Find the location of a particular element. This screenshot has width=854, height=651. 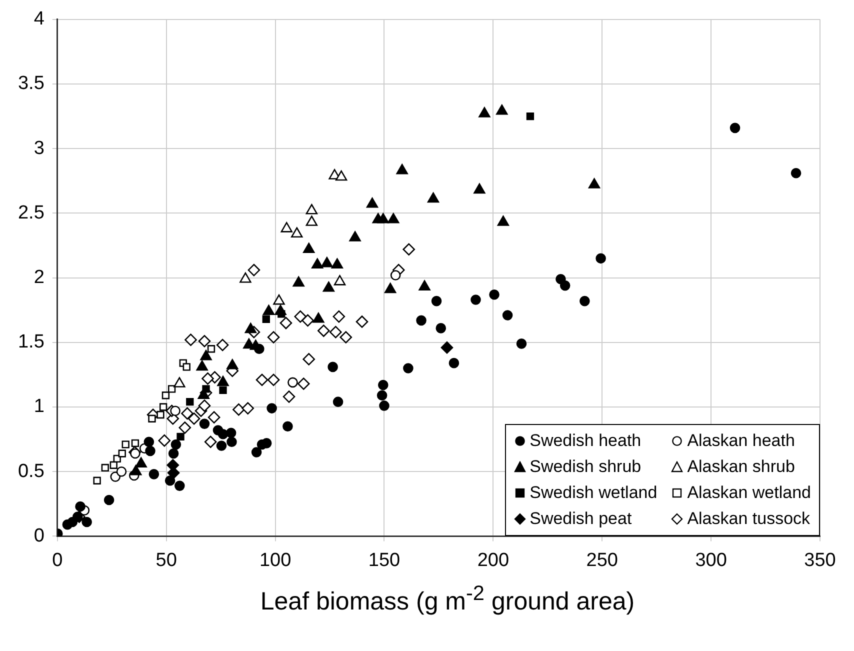

y-tick-label: 3 is located at coordinates (39, 148).